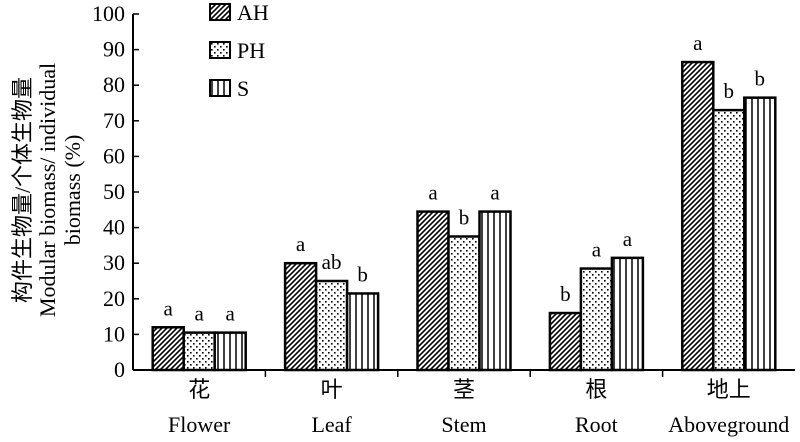  I want to click on y-tick-label: 0, so click(119, 369).